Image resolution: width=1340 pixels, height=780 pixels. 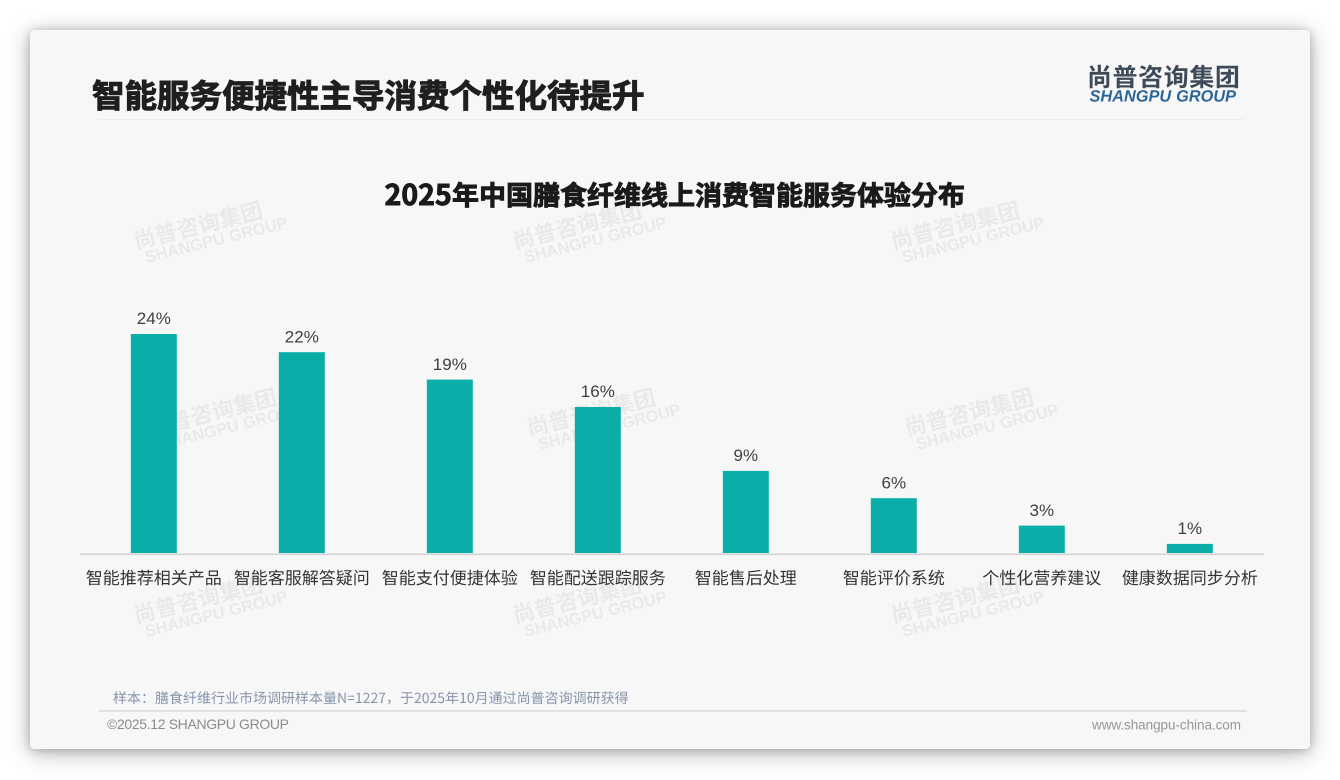 I want to click on svg-text: 3%, so click(x=1042, y=510).